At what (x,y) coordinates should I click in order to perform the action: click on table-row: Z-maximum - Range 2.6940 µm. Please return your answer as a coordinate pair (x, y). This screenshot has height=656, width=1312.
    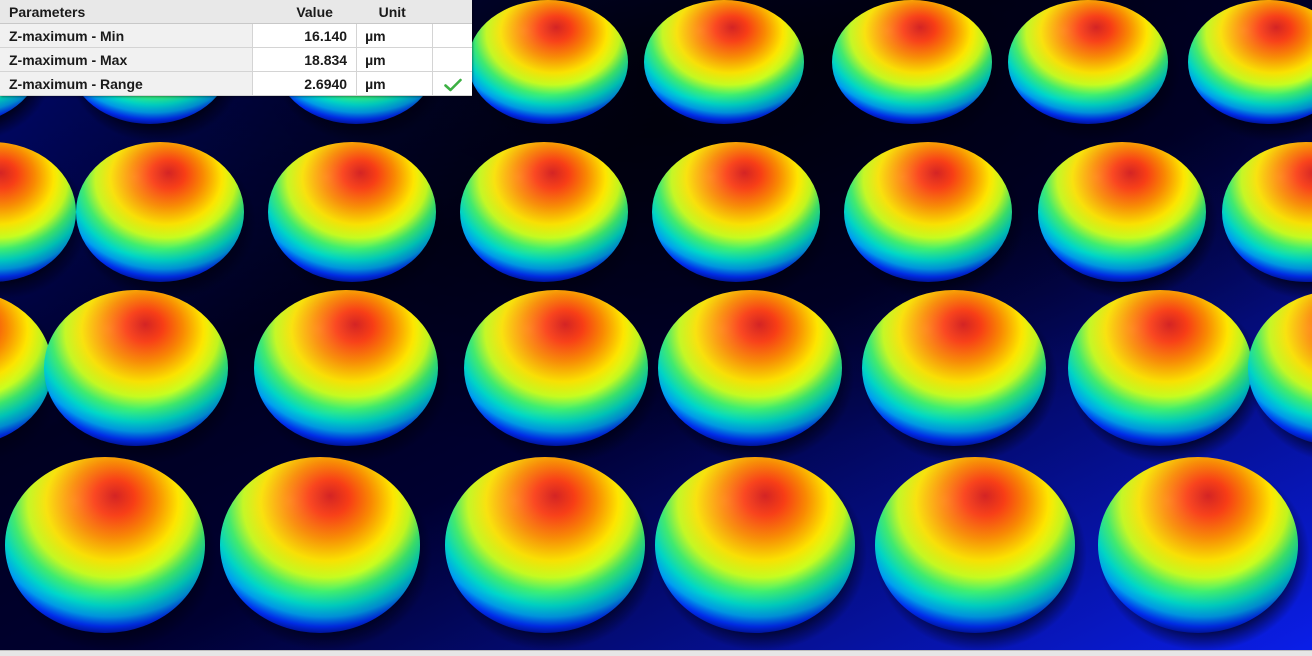
    Looking at the image, I should click on (236, 83).